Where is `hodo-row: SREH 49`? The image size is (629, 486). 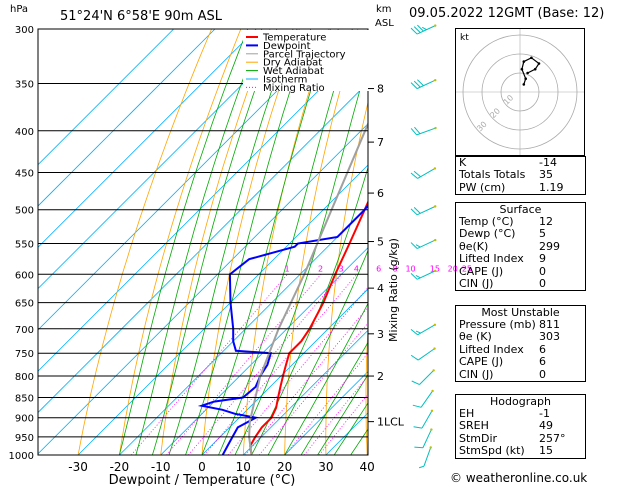
hodo-row: SREH 49 is located at coordinates (506, 426).